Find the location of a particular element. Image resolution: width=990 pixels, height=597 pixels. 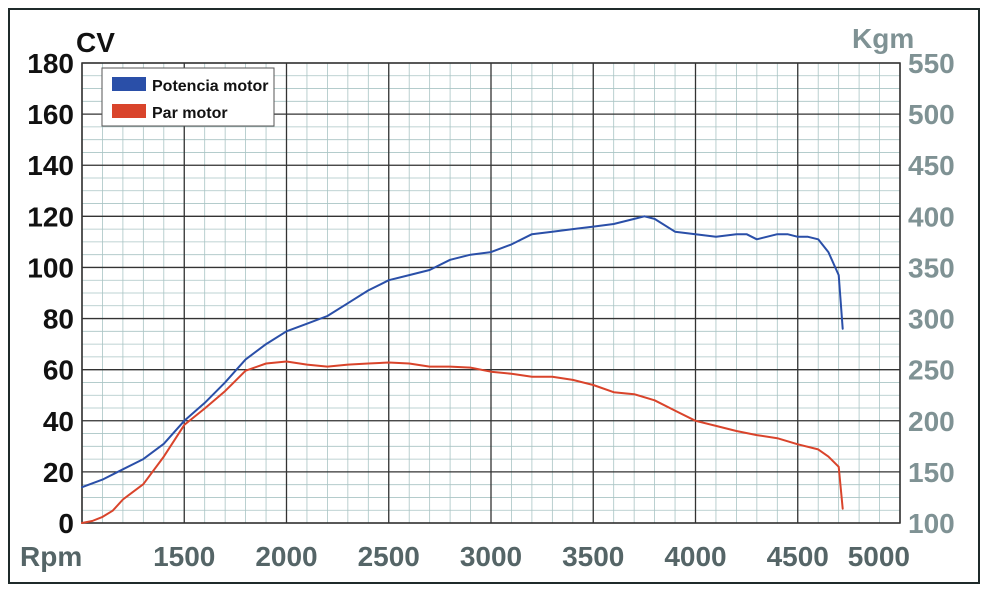

x-tick-label: 4000 is located at coordinates (695, 556).